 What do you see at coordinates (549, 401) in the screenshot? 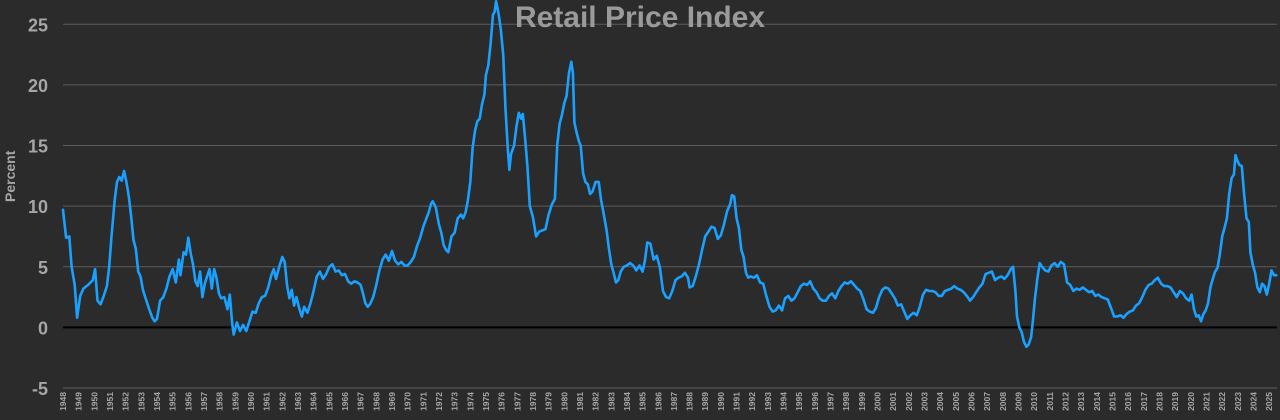
I see `x-tick-label: 1979` at bounding box center [549, 401].